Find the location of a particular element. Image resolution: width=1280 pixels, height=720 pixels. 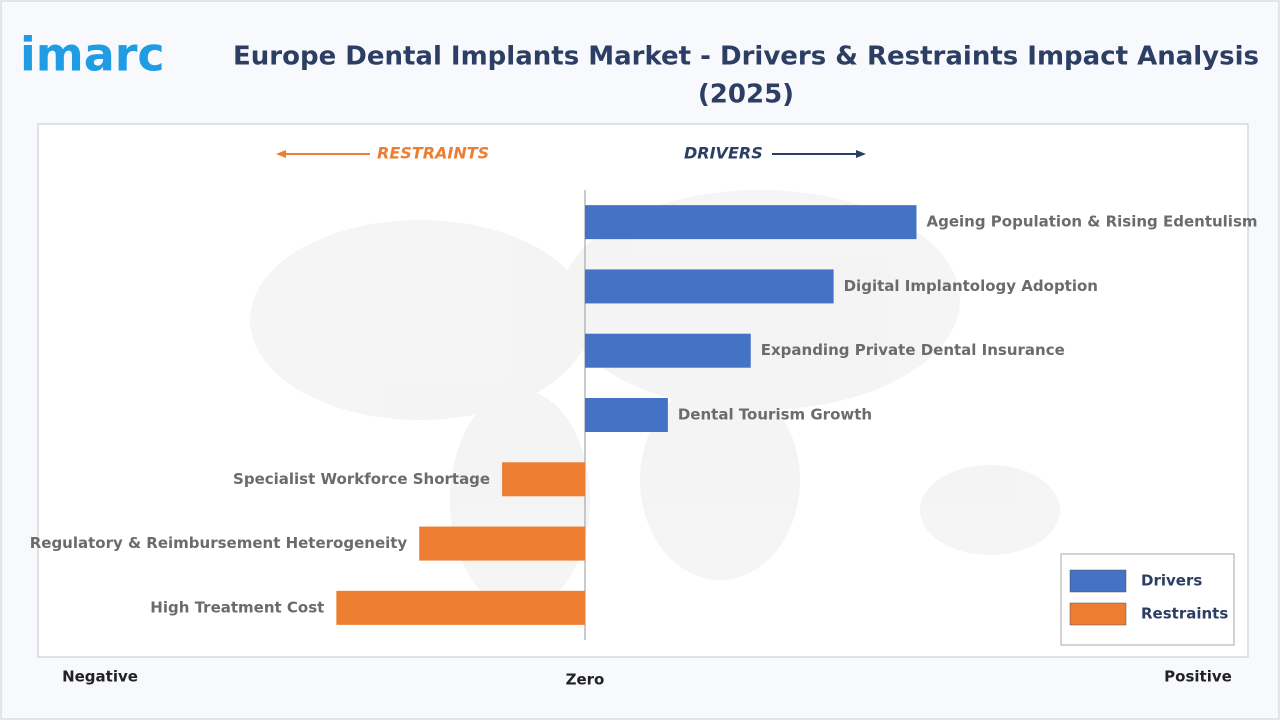

chart-subtitle: (2025) is located at coordinates (746, 95).